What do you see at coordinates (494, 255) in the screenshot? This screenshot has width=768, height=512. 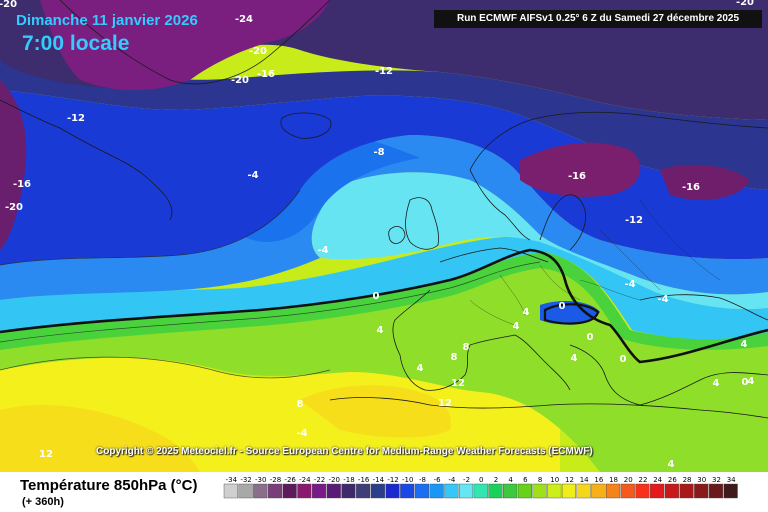 I see `coastline-north-sea` at bounding box center [494, 255].